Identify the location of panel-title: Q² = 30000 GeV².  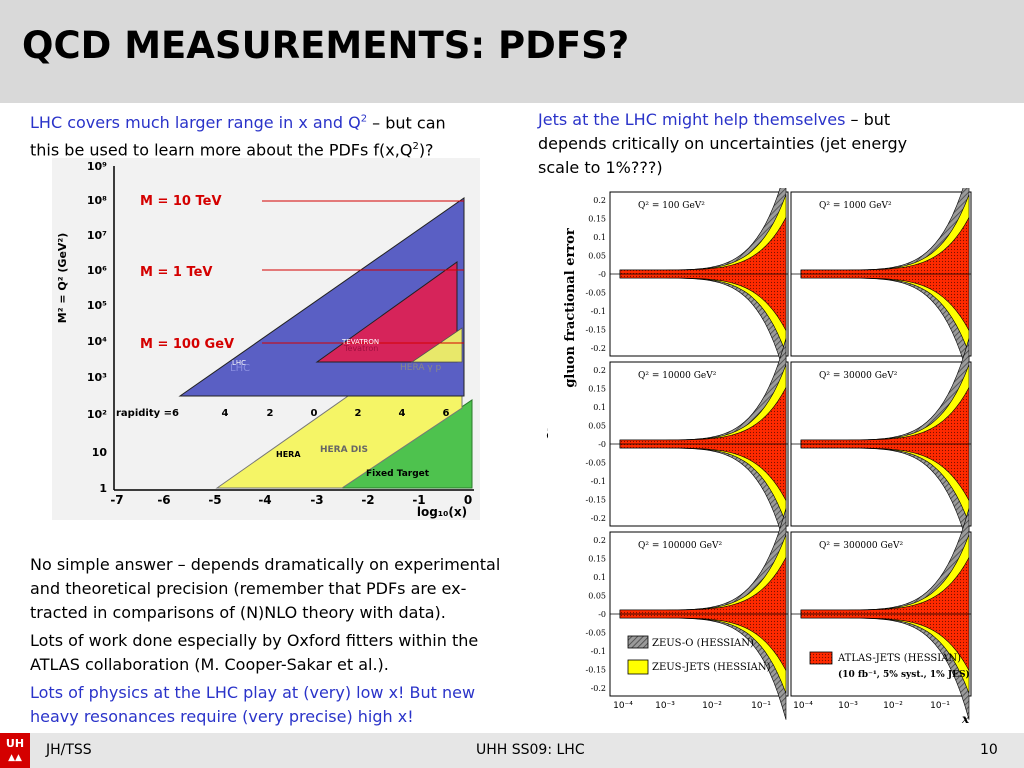
(858, 376).